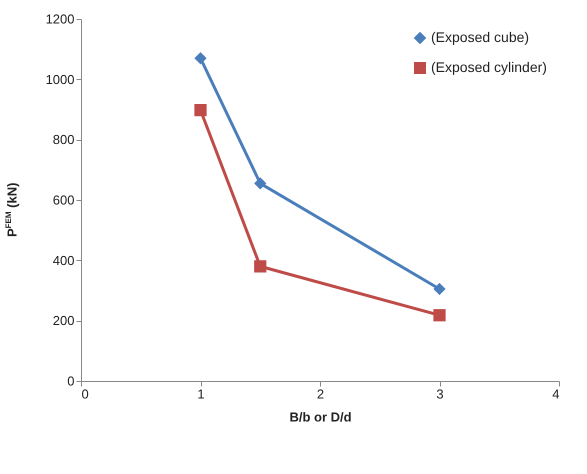 The width and height of the screenshot is (587, 474). I want to click on x-tick-label: 3, so click(440, 394).